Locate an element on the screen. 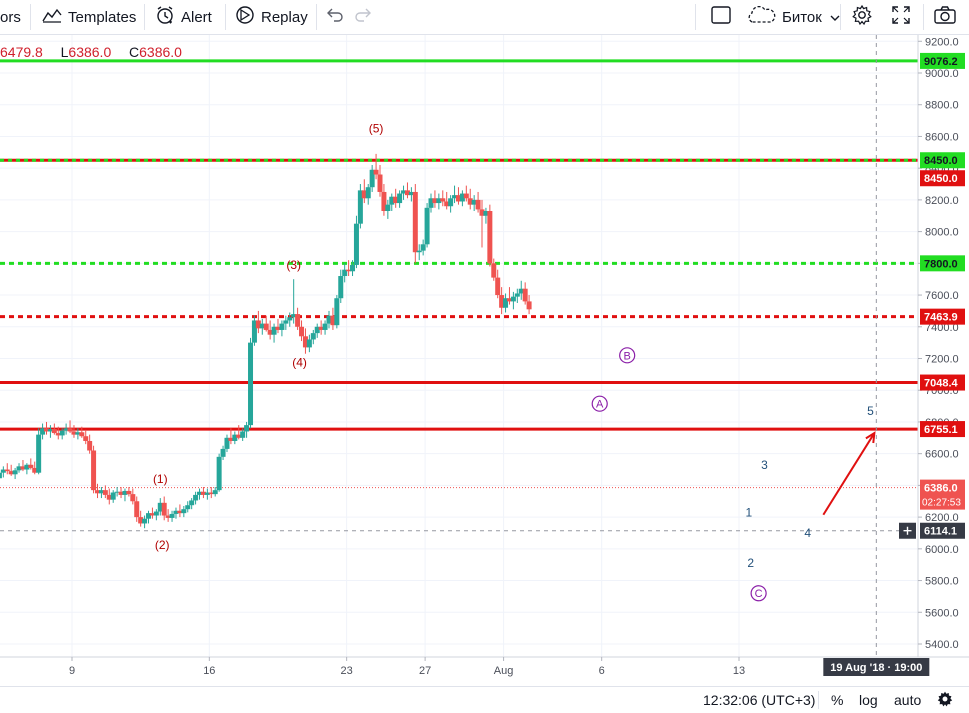  auto-scale-button: auto is located at coordinates (907, 700).